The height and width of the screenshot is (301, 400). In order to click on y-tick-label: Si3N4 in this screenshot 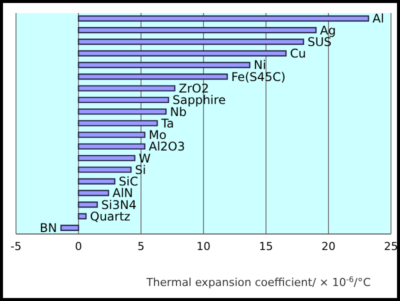, I will do `click(118, 205)`.